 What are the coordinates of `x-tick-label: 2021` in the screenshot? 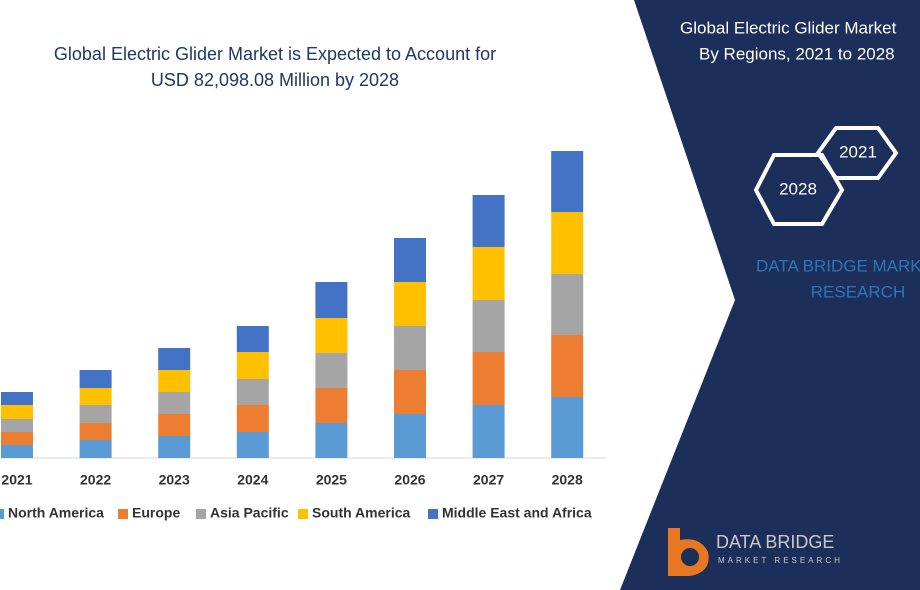 It's located at (16, 480).